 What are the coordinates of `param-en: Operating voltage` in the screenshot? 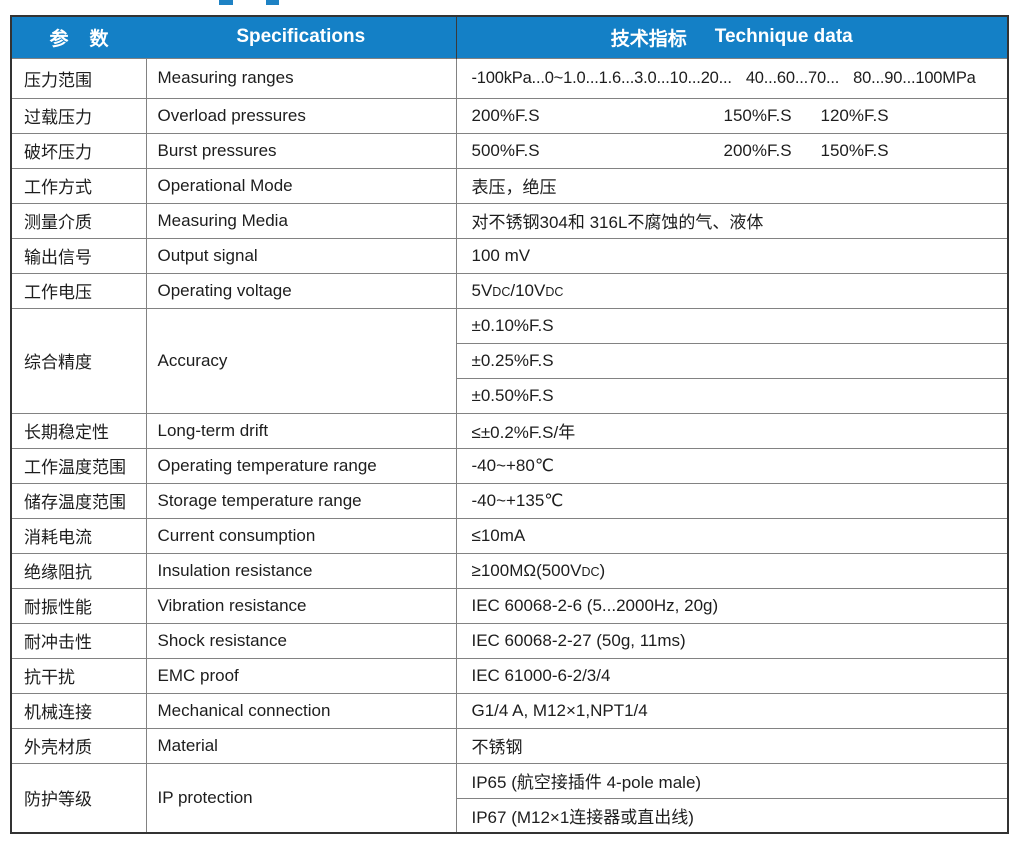 It's located at (301, 290).